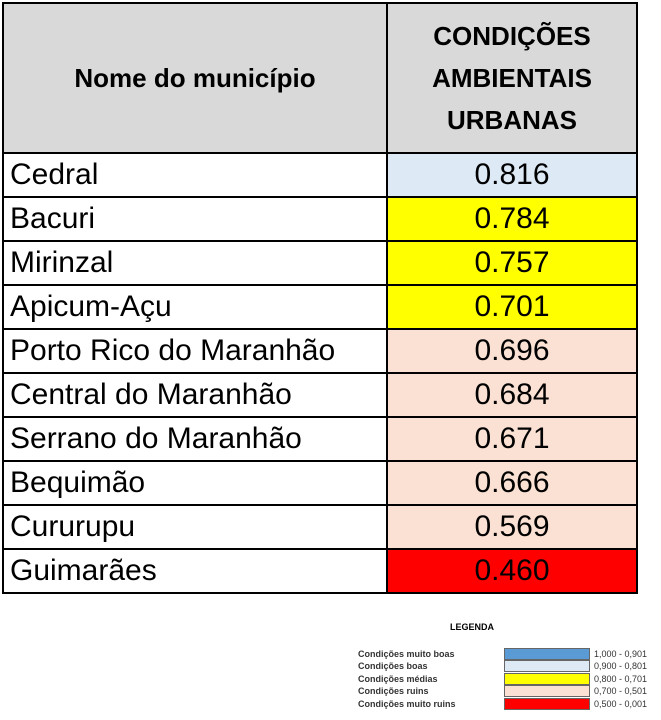 The height and width of the screenshot is (720, 661). I want to click on table-row: Cedral 0.816, so click(320, 175).